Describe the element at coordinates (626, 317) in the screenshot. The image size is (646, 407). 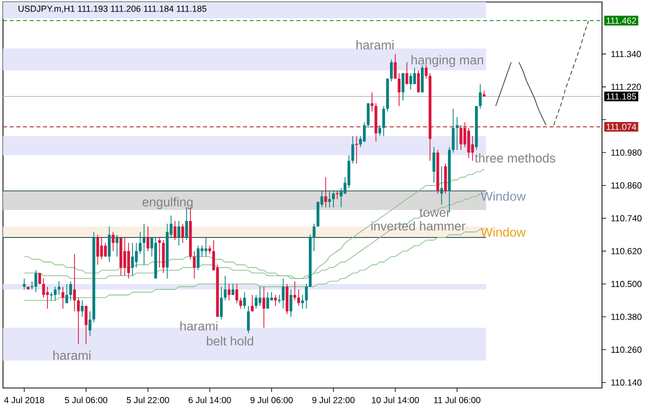
I see `y-tick-label: 110.380` at that location.